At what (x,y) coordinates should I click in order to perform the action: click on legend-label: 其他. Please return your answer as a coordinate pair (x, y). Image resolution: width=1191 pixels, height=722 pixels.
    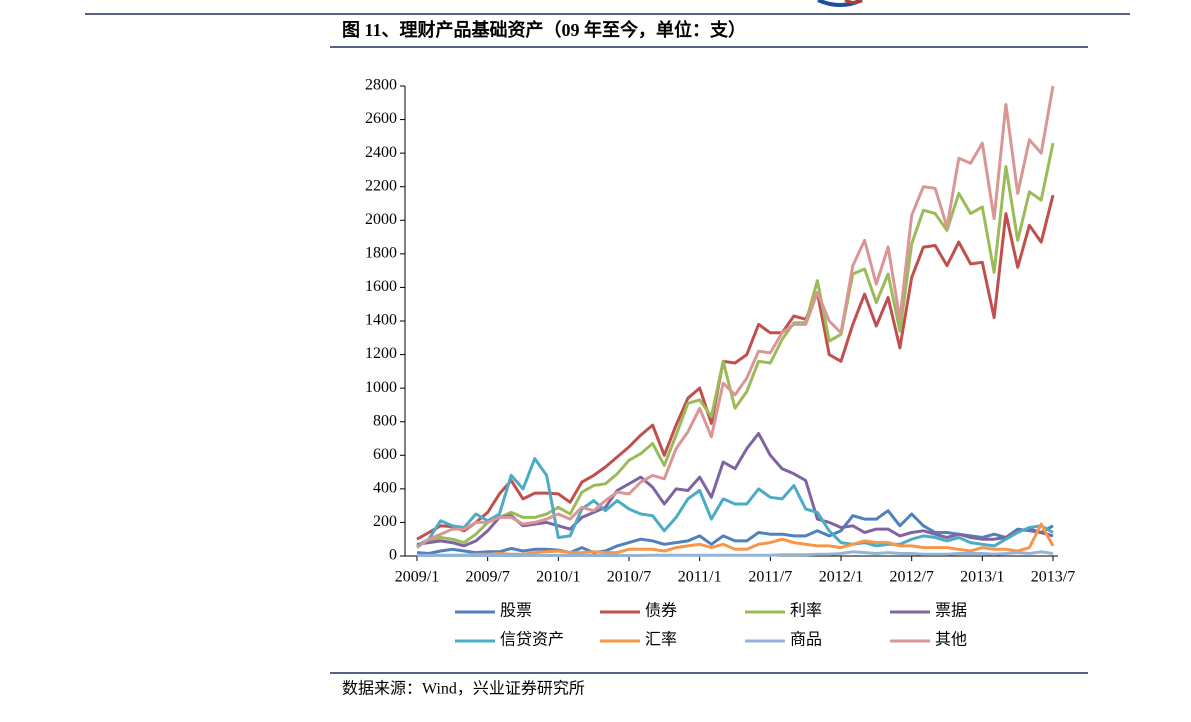
    Looking at the image, I should click on (951, 640).